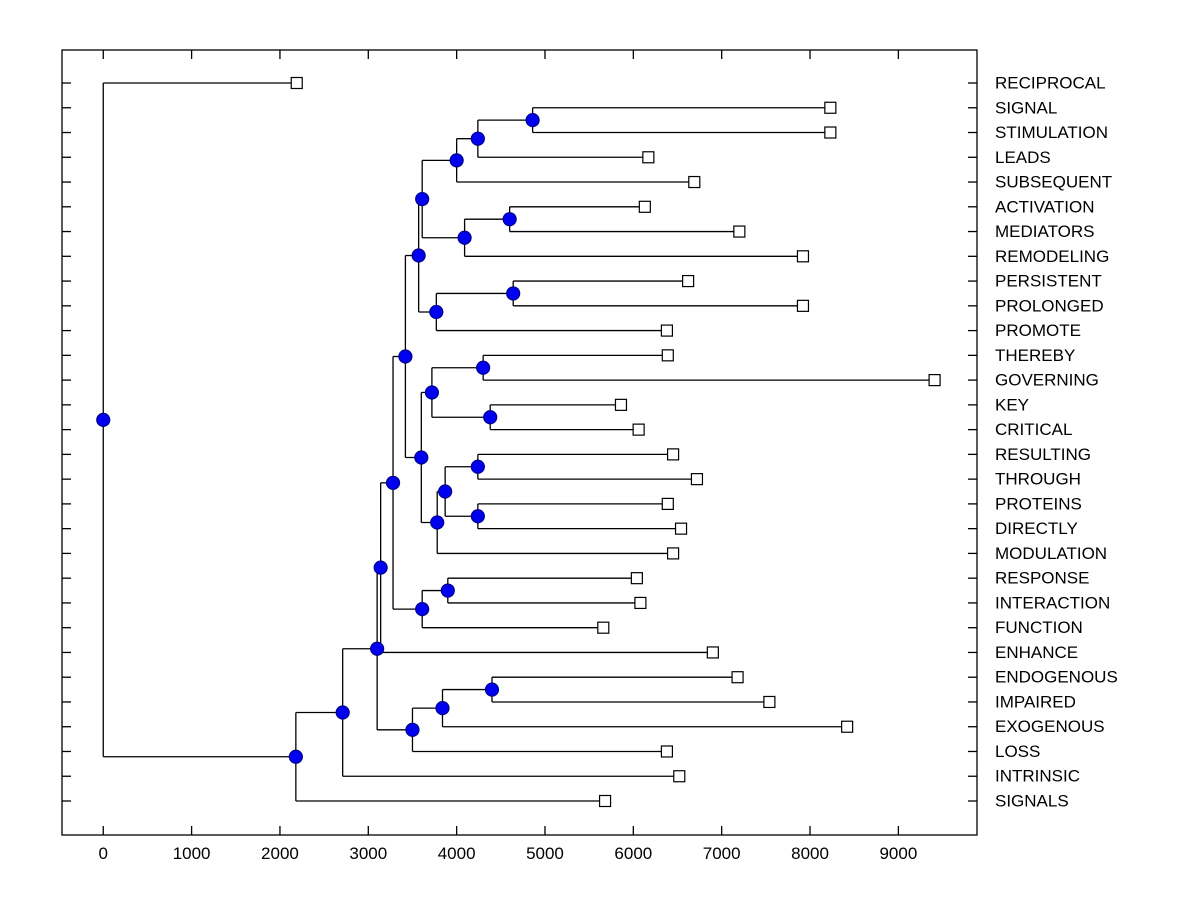  Describe the element at coordinates (1049, 305) in the screenshot. I see `leaf-label: PROLONGED` at that location.